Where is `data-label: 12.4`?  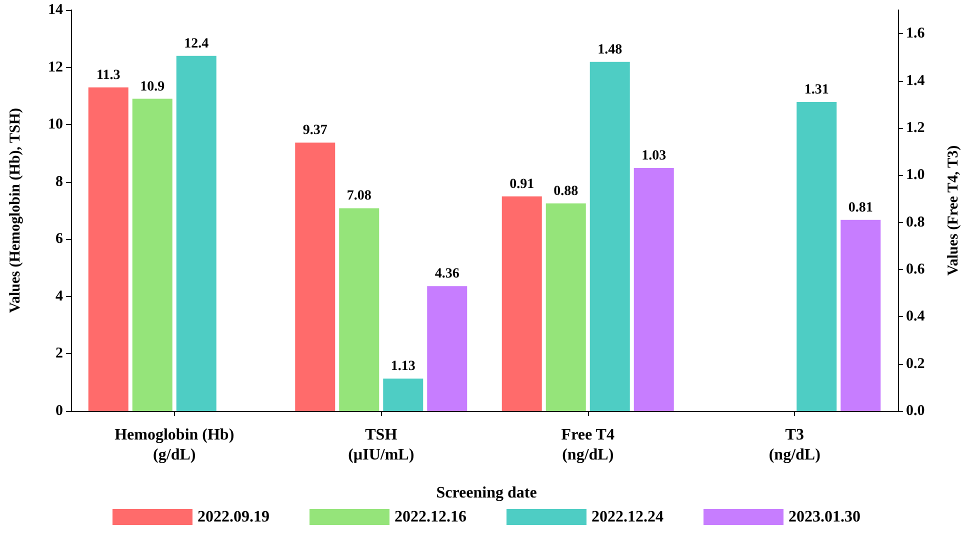
data-label: 12.4 is located at coordinates (196, 44).